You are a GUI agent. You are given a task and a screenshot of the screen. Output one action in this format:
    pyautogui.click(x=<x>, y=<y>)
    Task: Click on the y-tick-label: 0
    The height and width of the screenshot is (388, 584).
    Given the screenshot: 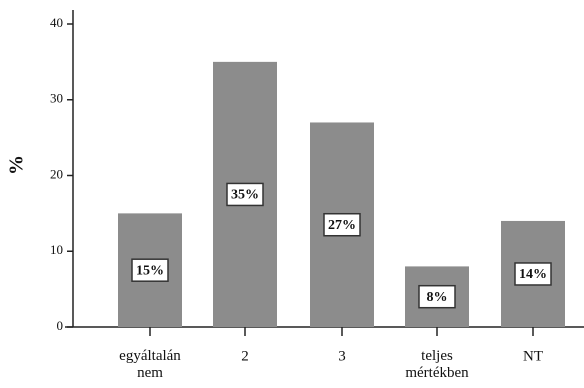 What is the action you would take?
    pyautogui.click(x=60, y=325)
    